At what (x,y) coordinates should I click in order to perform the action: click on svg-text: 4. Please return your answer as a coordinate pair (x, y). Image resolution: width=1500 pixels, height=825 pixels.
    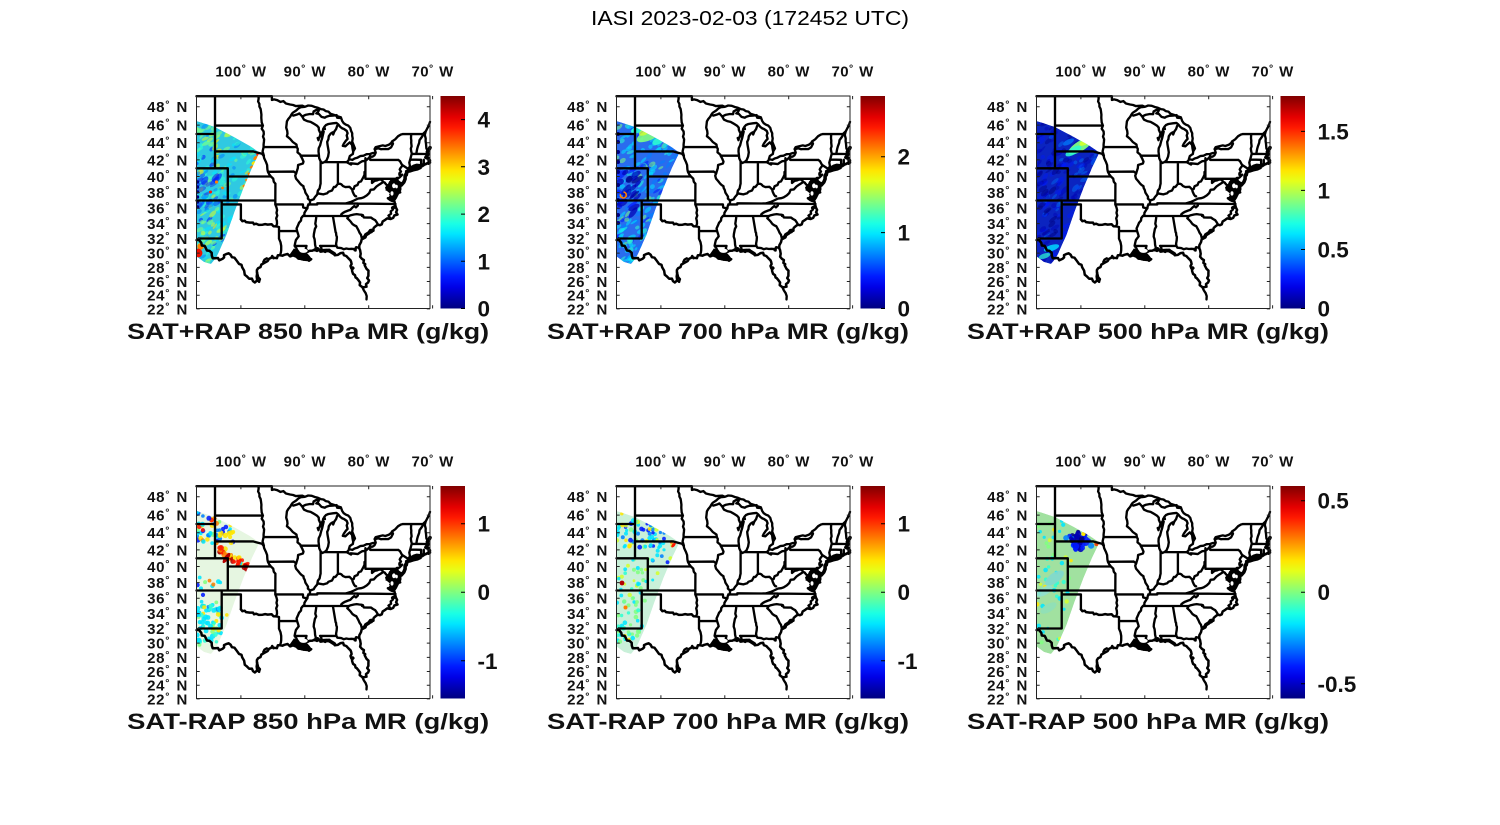
    Looking at the image, I should click on (484, 120).